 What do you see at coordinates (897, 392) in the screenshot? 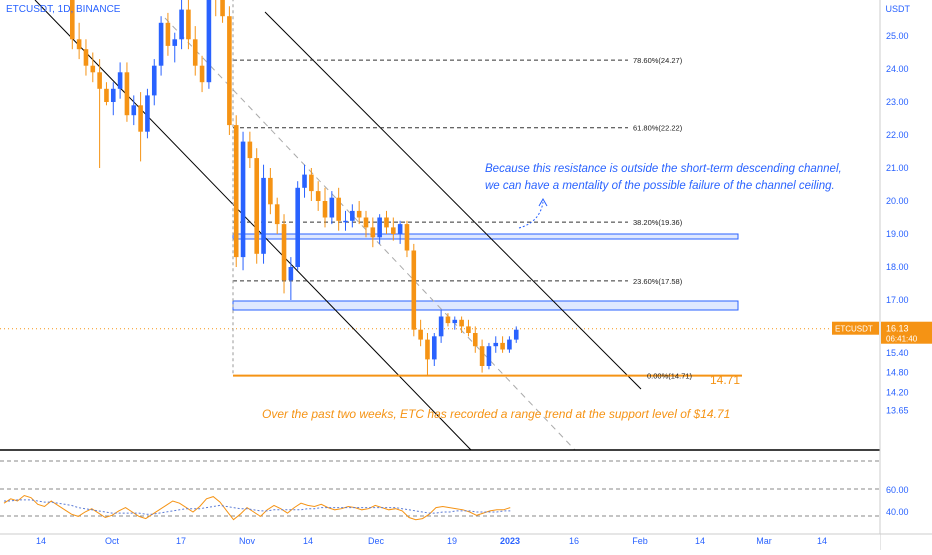
I see `price-tick-label: 14.20` at bounding box center [897, 392].